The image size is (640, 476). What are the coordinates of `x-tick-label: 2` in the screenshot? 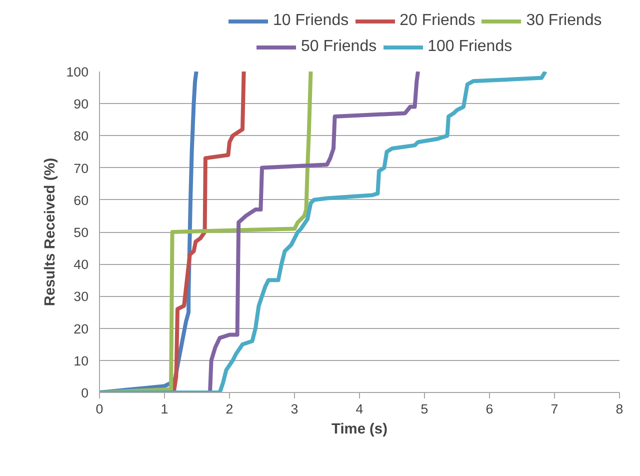 It's located at (230, 409).